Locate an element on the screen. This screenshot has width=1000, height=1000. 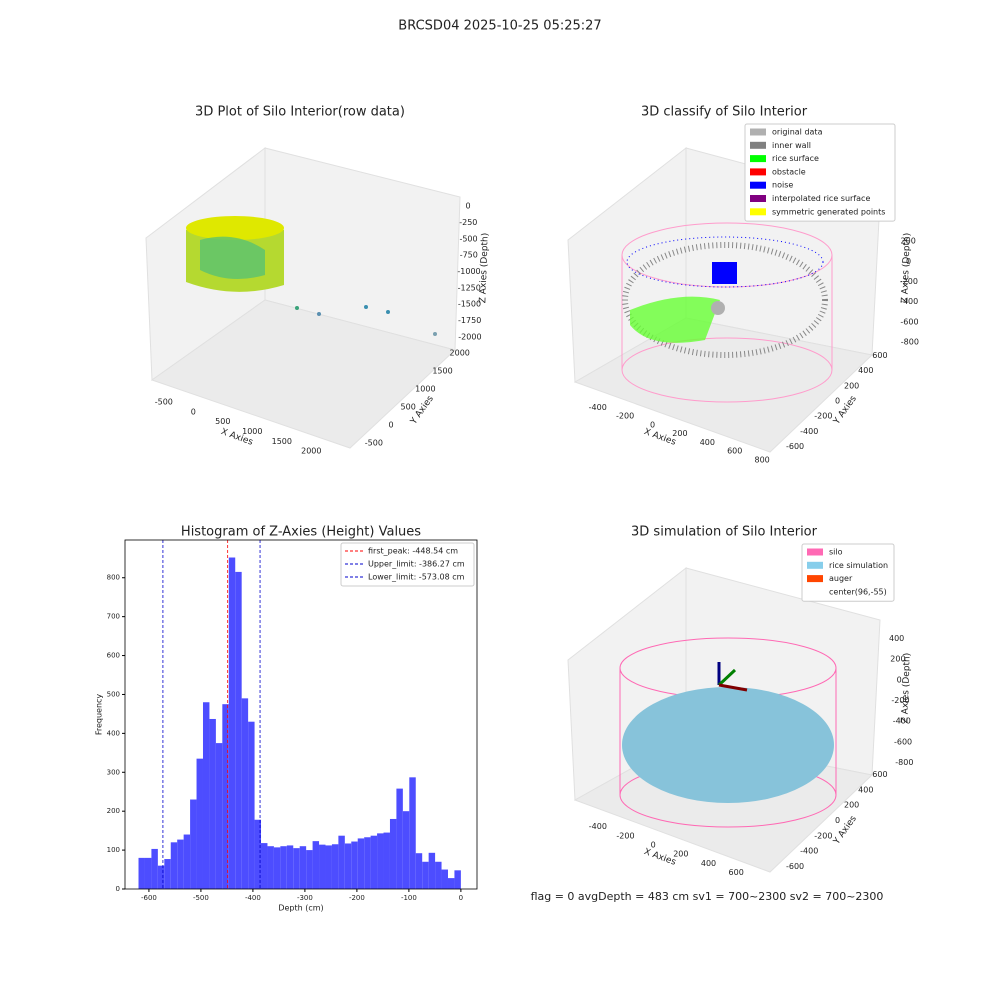
x-tick-label: 2000 is located at coordinates (311, 451).